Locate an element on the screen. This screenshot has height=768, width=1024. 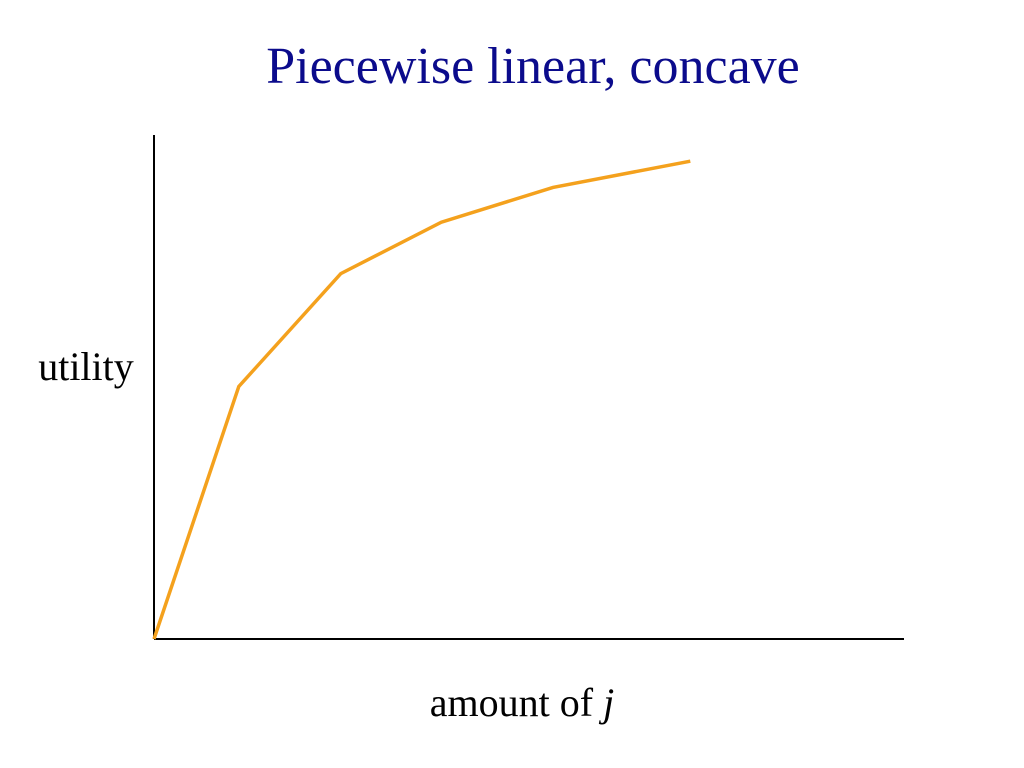
x-axis-label: amount of j is located at coordinates (522, 702).